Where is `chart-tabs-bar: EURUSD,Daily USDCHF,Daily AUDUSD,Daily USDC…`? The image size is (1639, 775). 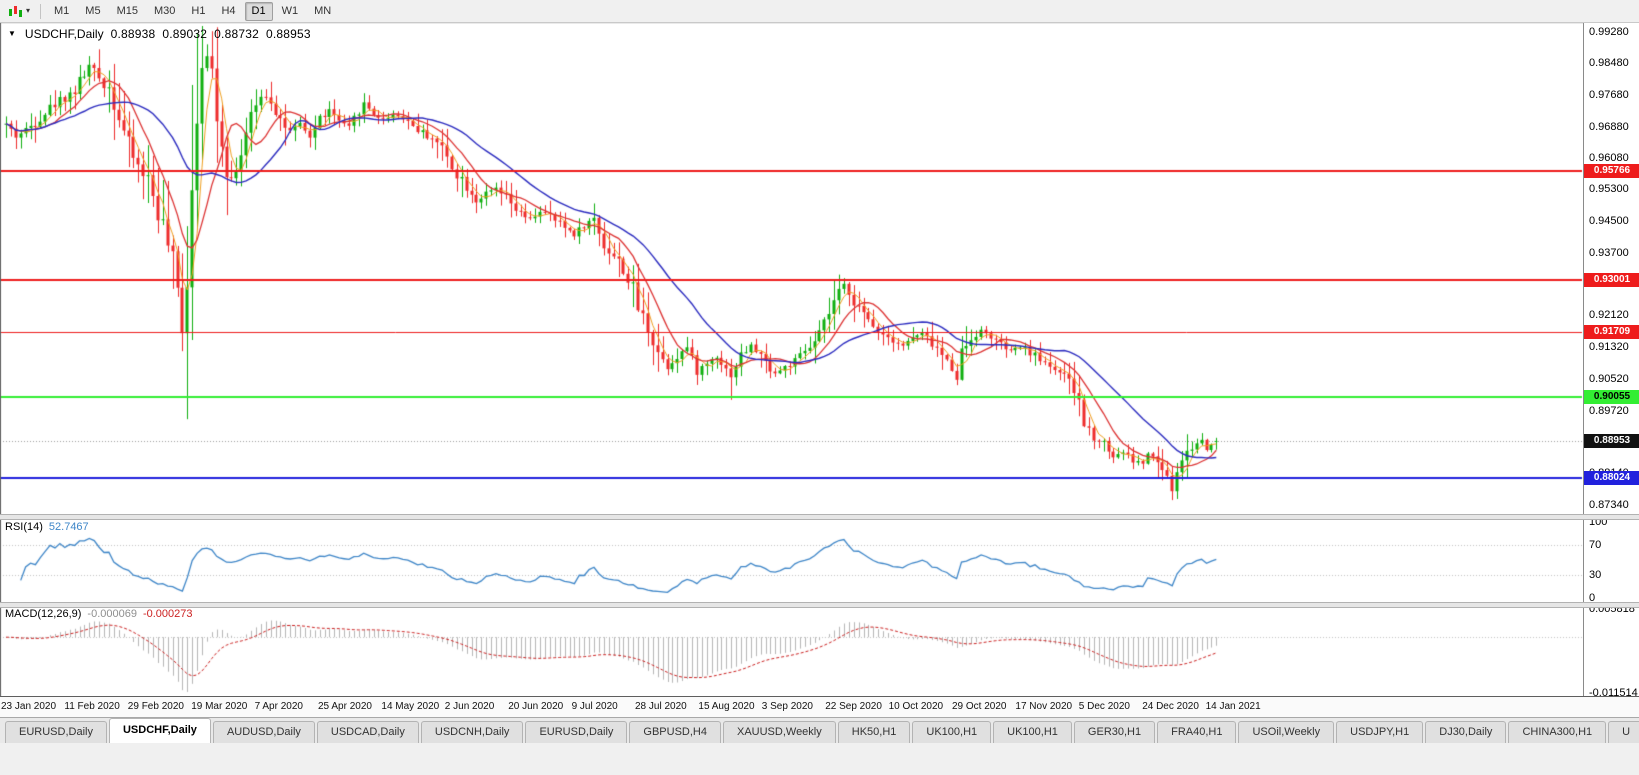 chart-tabs-bar: EURUSD,Daily USDCHF,Daily AUDUSD,Daily USDC… is located at coordinates (819, 730).